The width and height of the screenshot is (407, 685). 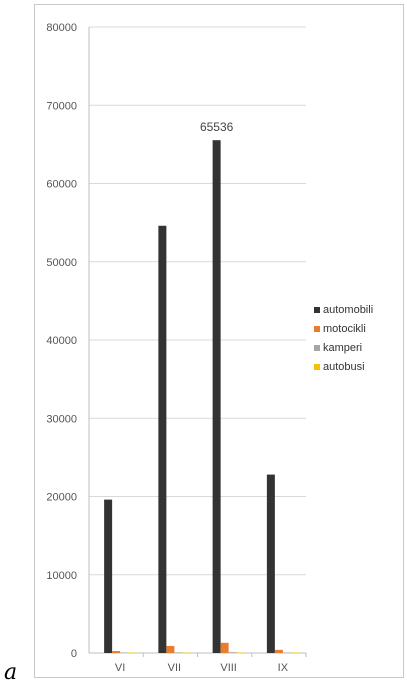 I want to click on bar-automobili-IX, so click(x=270, y=563).